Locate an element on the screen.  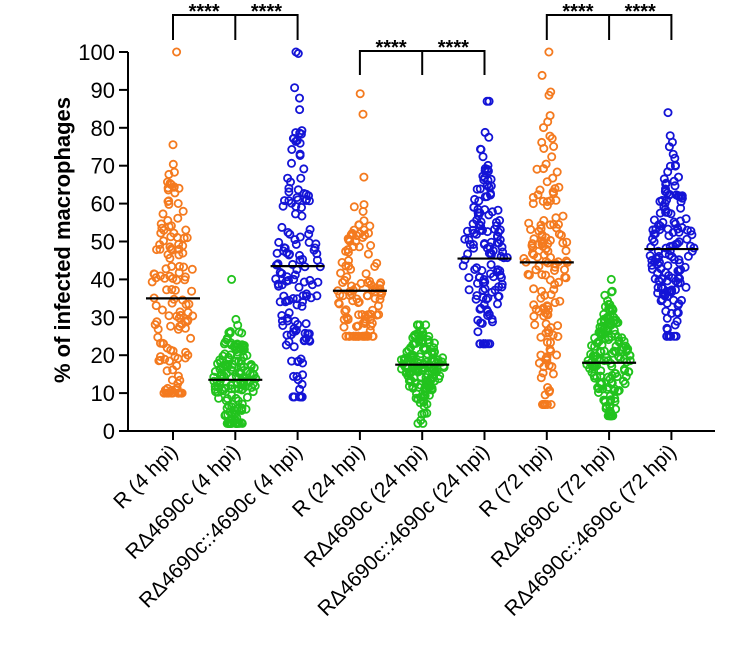
significance-label: **** is located at coordinates (453, 48).